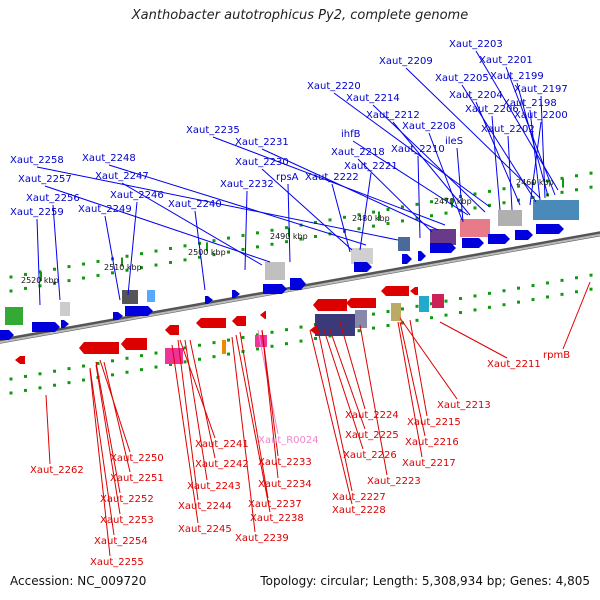  What do you see at coordinates (37, 160) in the screenshot?
I see `gene-label: Xaut_2258` at bounding box center [37, 160].